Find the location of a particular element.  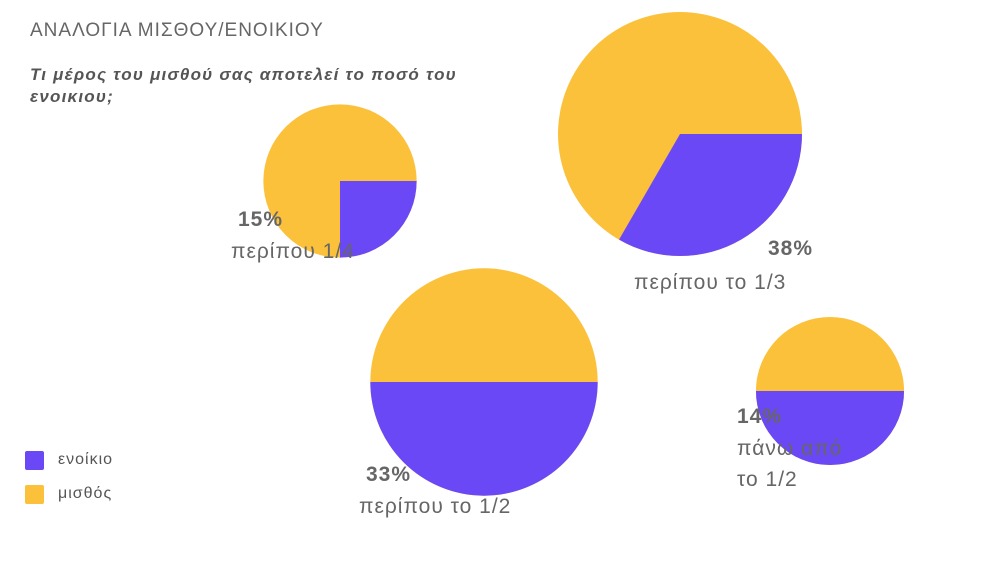

pie-category-label: περίπου 1/4 is located at coordinates (293, 251).